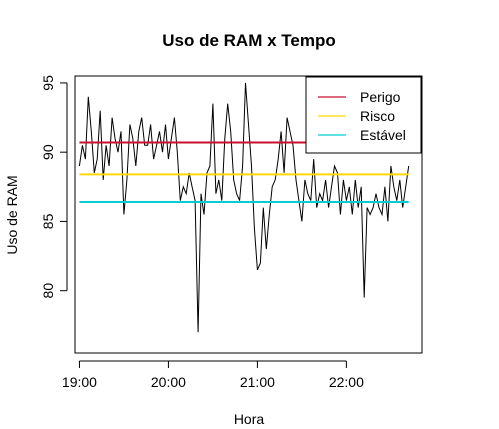 This screenshot has height=429, width=499. What do you see at coordinates (377, 116) in the screenshot?
I see `legend-label: Risco` at bounding box center [377, 116].